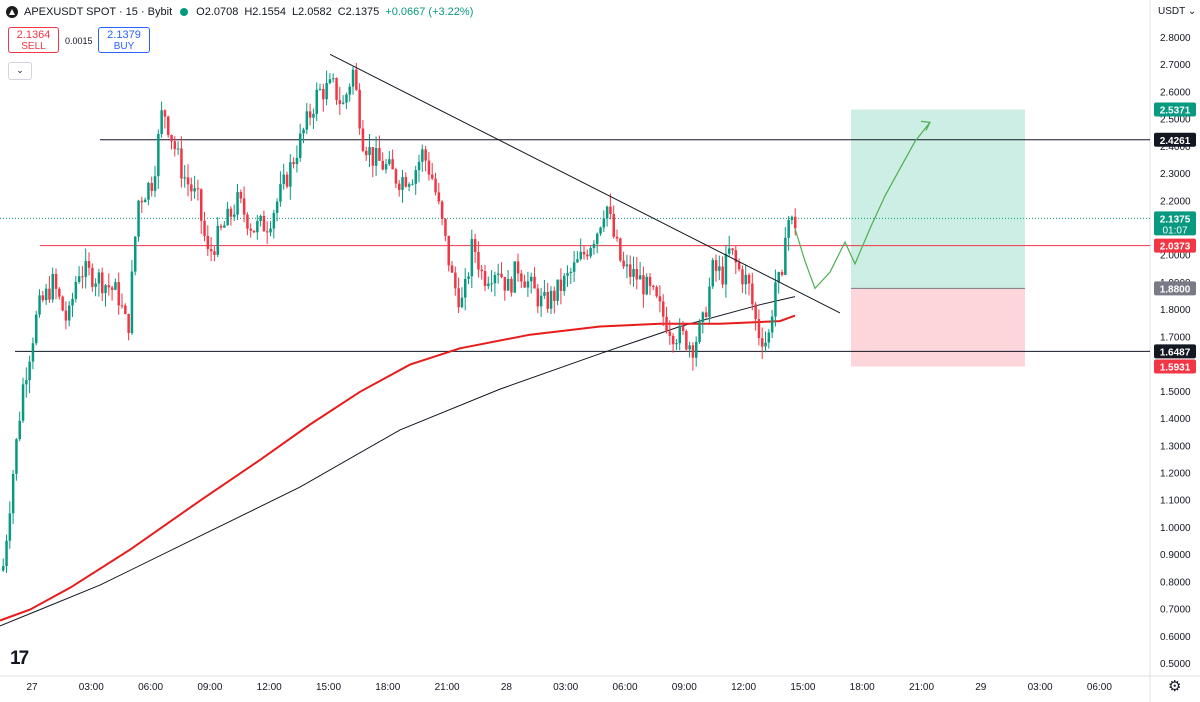 This screenshot has width=1200, height=702. I want to click on countdown-label: 01:07, so click(1174, 230).